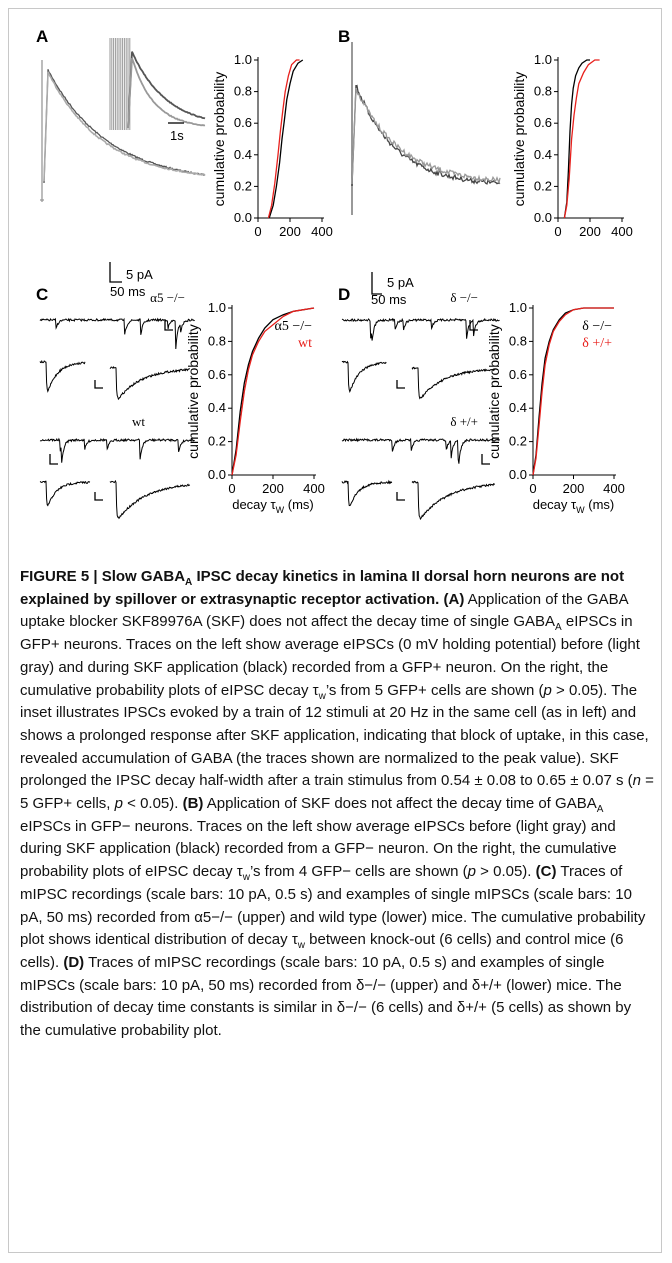 The height and width of the screenshot is (1263, 672). I want to click on legend-entry: α5 −/−, so click(293, 326).